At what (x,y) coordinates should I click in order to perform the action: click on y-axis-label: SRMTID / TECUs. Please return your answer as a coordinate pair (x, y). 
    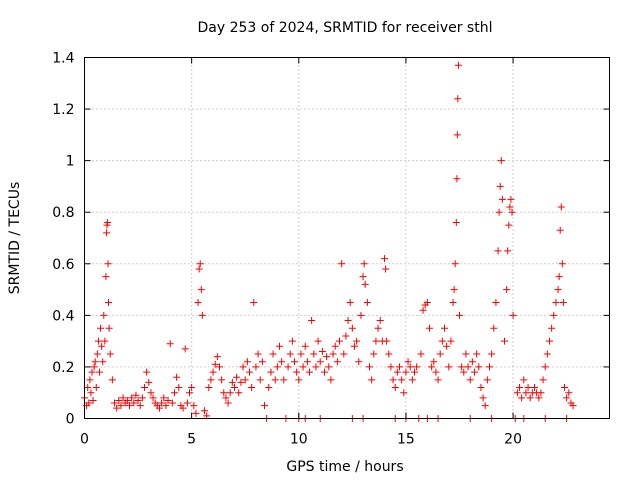
    Looking at the image, I should click on (15, 238).